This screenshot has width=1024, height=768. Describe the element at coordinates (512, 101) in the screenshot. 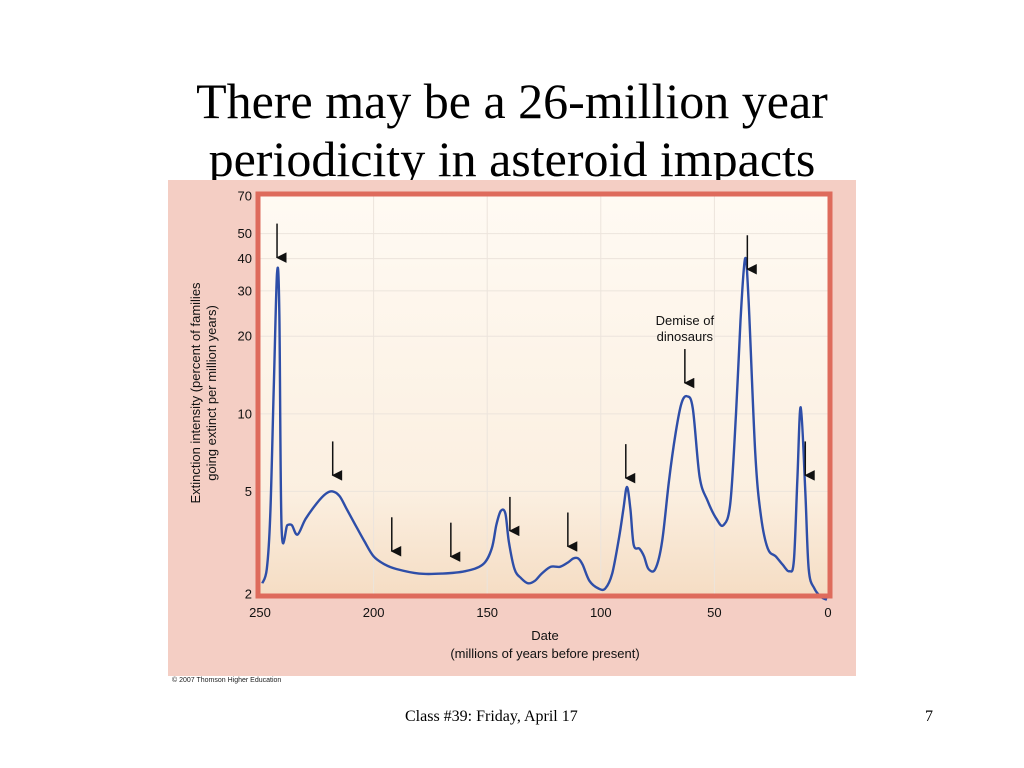

I see `title-line-1: There may be a 26-million year` at that location.